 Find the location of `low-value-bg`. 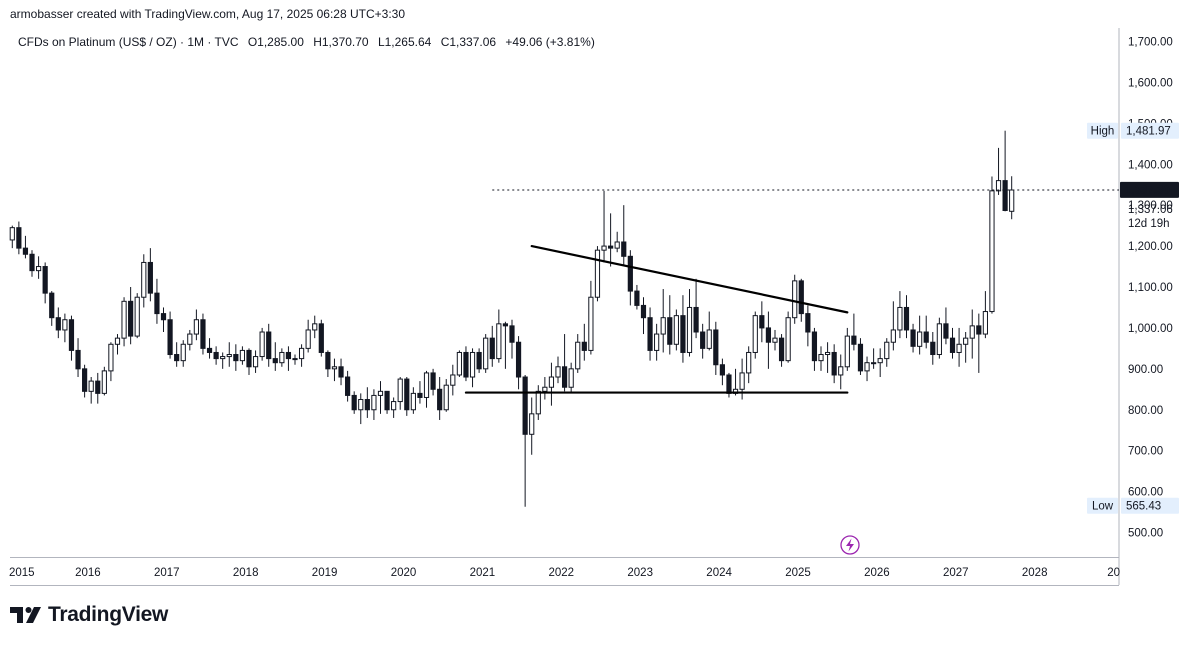

low-value-bg is located at coordinates (1150, 505).